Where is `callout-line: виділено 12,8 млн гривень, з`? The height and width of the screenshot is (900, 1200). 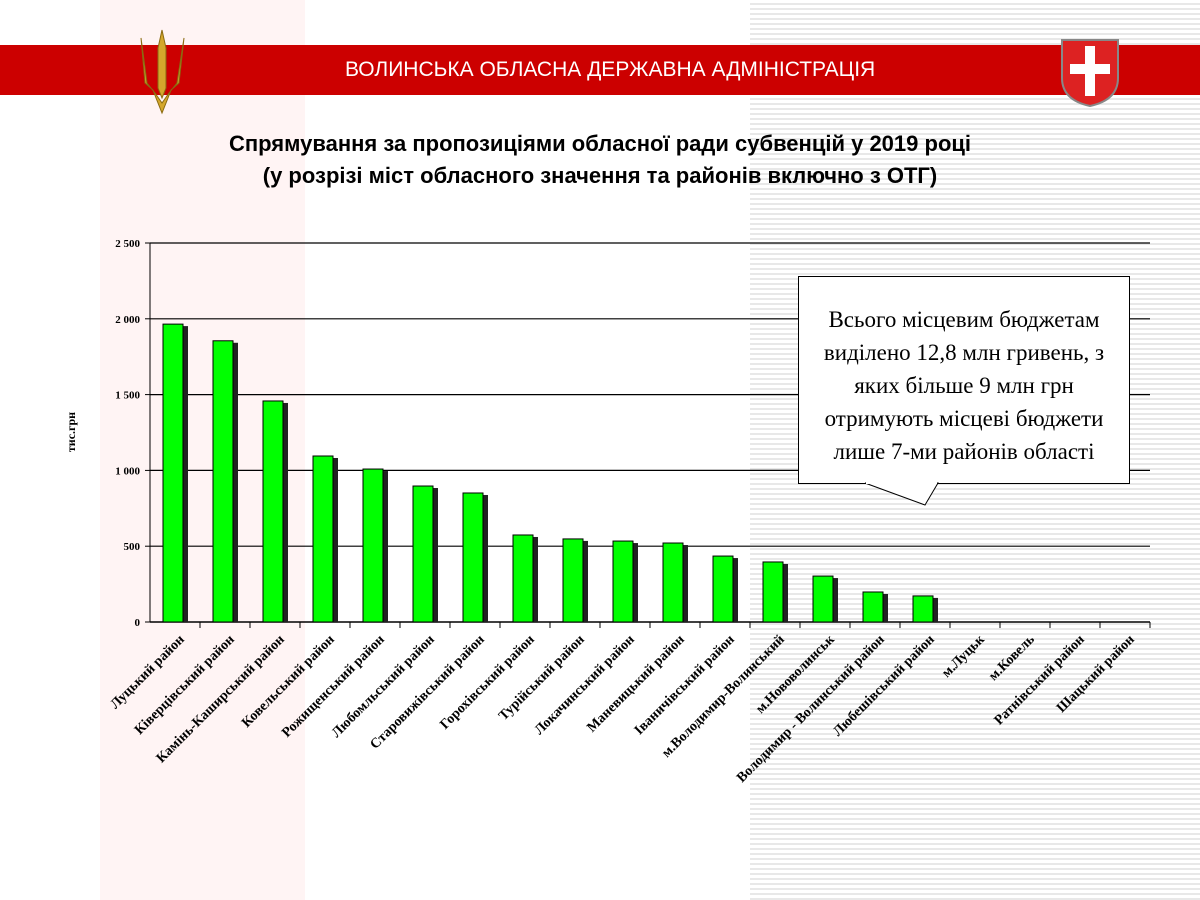 callout-line: виділено 12,8 млн гривень, з is located at coordinates (964, 352).